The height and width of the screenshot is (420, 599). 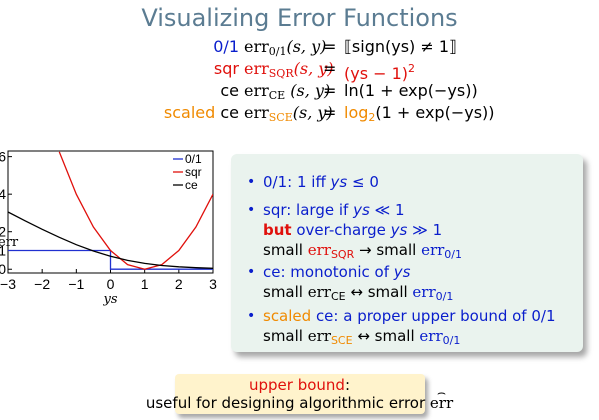 What do you see at coordinates (193, 159) in the screenshot?
I see `legend-label: 0/1` at bounding box center [193, 159].